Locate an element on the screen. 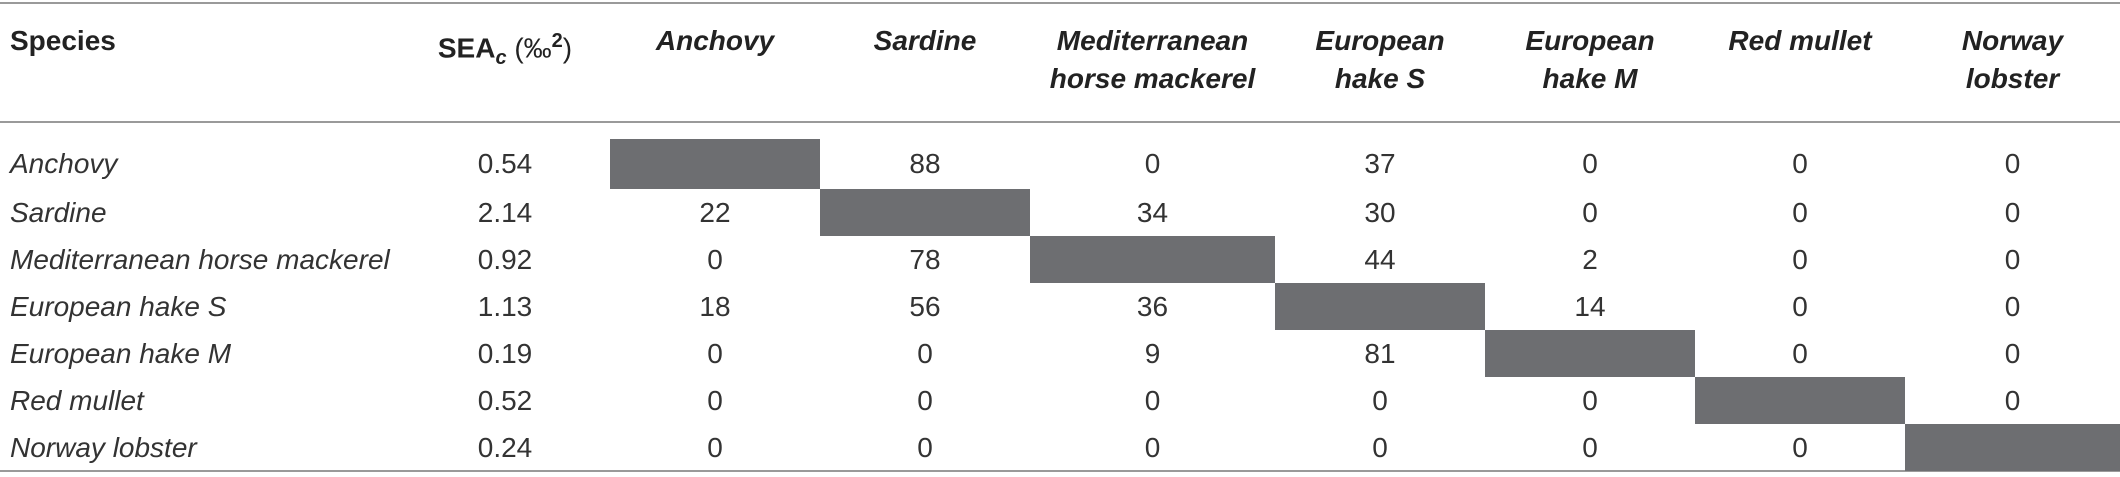 The image size is (2120, 477). row-name: European hake S is located at coordinates (118, 306).